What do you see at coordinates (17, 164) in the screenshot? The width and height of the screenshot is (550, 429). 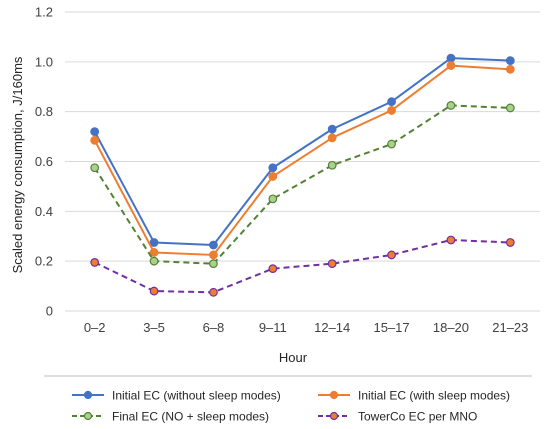 I see `y-axis-title: Scaled energy consumption, J/160ms` at bounding box center [17, 164].